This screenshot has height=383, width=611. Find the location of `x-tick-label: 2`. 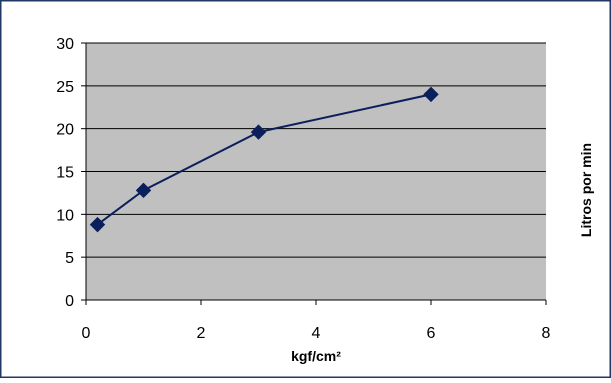

x-tick-label: 2 is located at coordinates (201, 333).